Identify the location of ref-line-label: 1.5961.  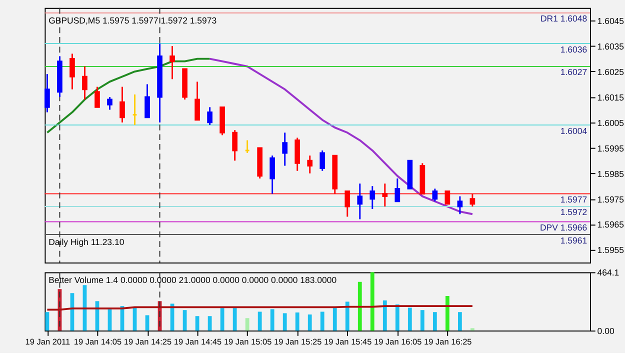
(574, 240).